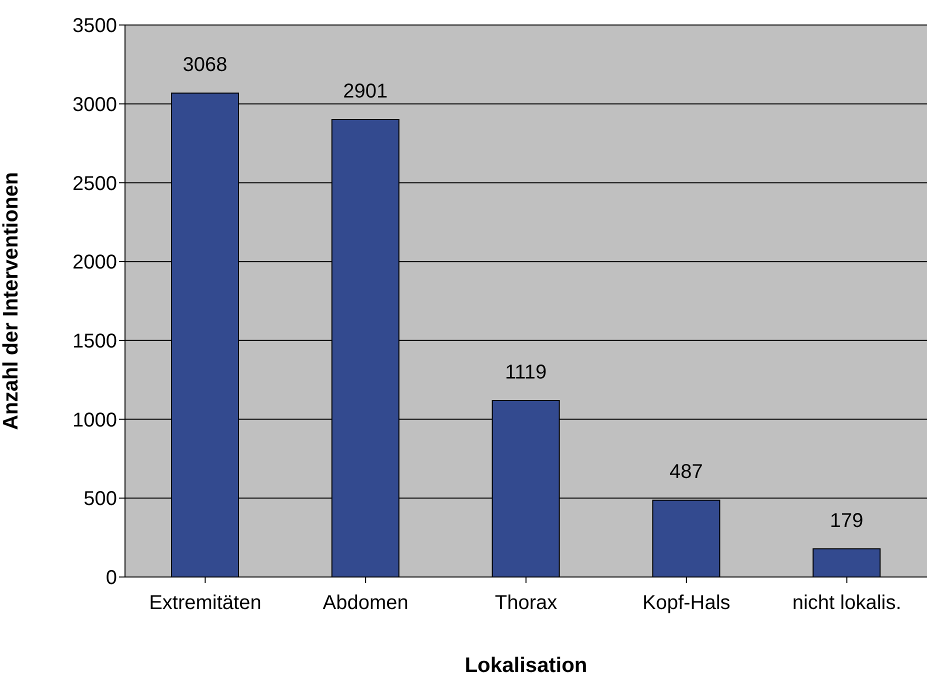 The height and width of the screenshot is (674, 927). Describe the element at coordinates (686, 472) in the screenshot. I see `data-label: 487` at that location.